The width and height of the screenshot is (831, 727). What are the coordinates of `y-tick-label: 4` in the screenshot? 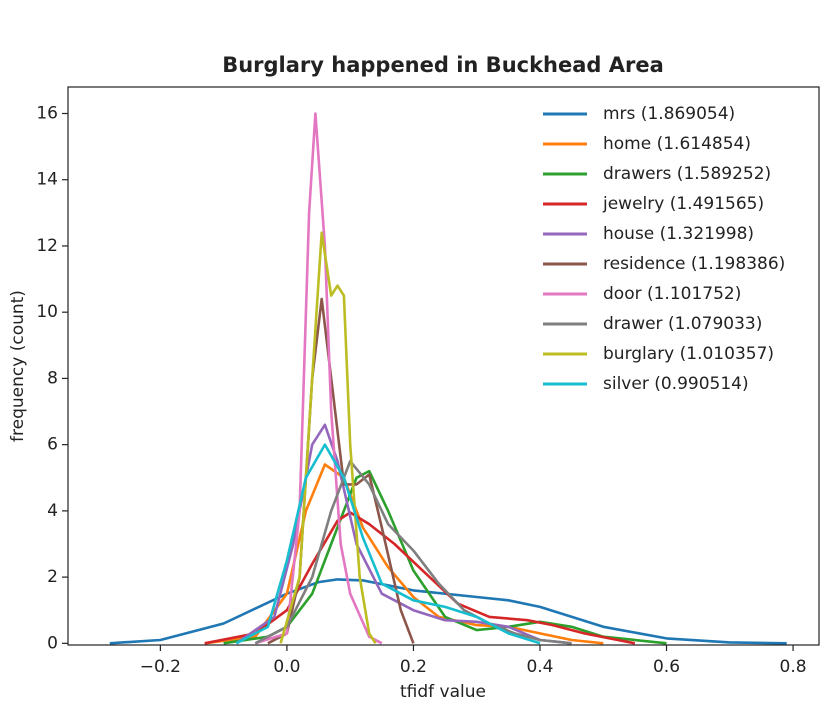 It's located at (52, 511).